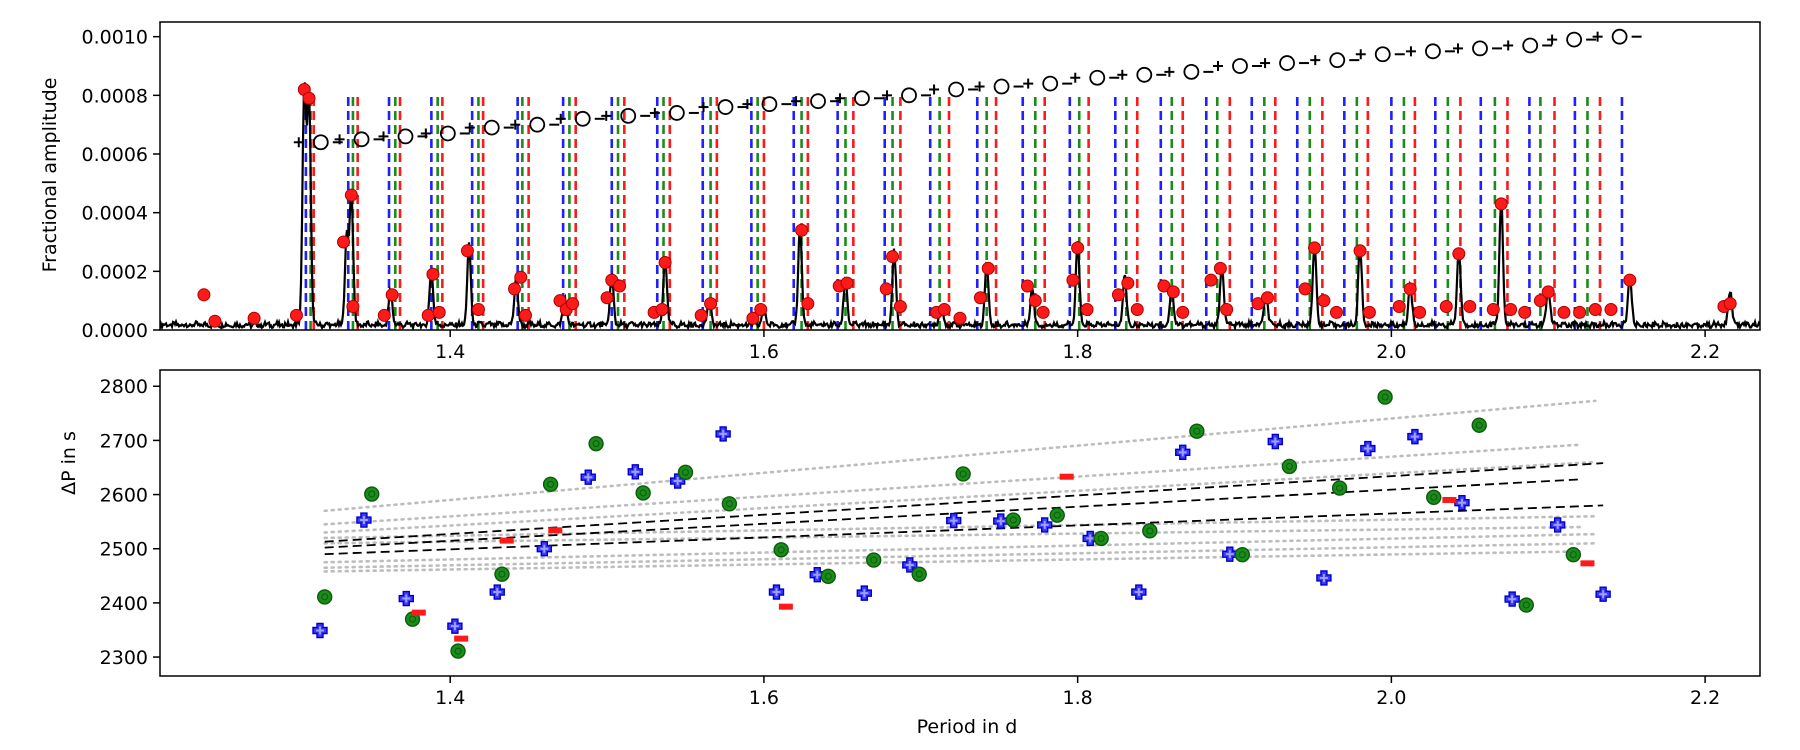 This screenshot has width=1800, height=750. What do you see at coordinates (967, 727) in the screenshot?
I see `bottom-x-axis-label: Period in d` at bounding box center [967, 727].